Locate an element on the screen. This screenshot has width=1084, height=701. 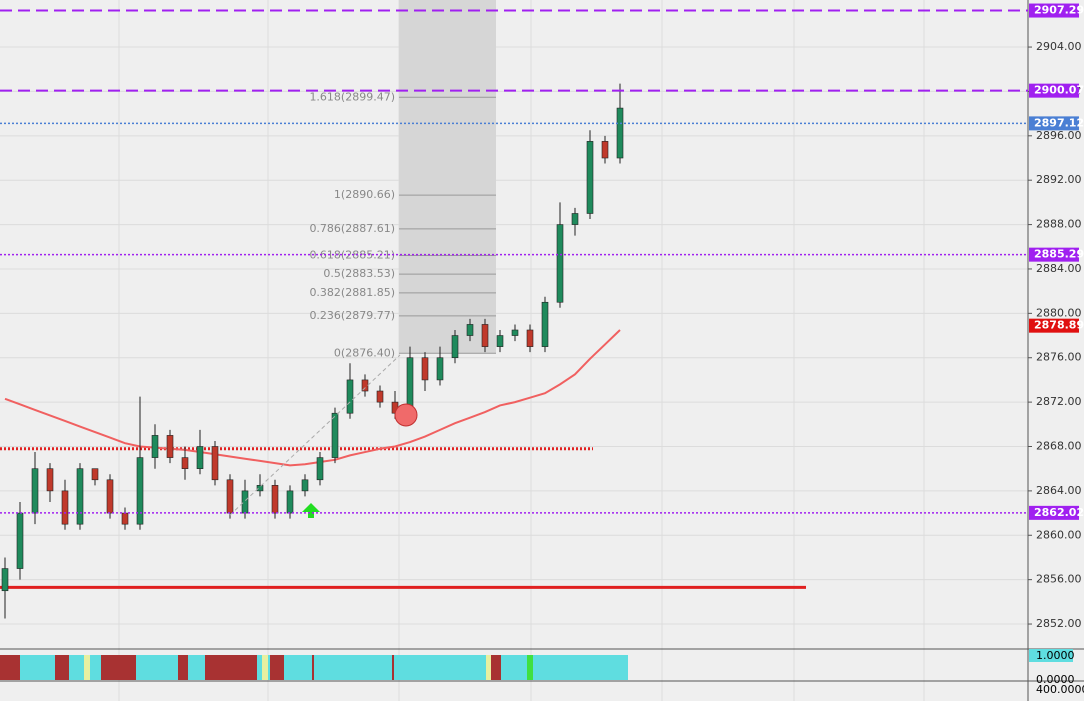
indicator-label-box is located at coordinates (1051, 655).